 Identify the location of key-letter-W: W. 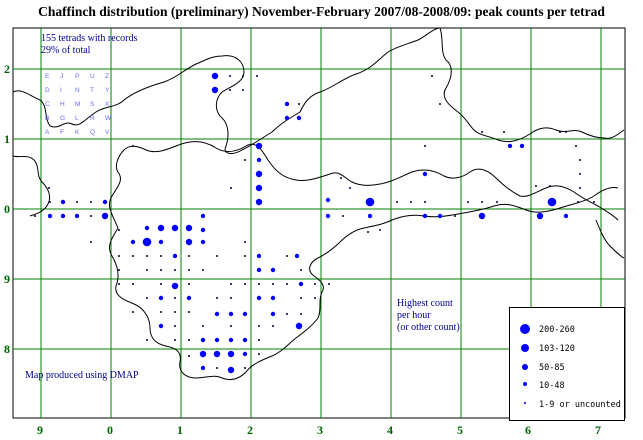
(108, 118).